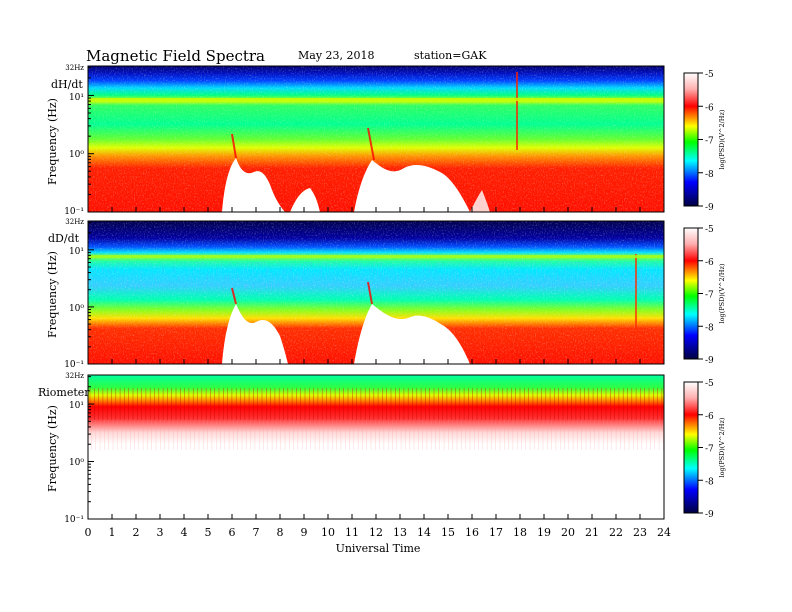 The height and width of the screenshot is (612, 792). I want to click on panel-riometer-ytick-10: 10¹, so click(76, 406).